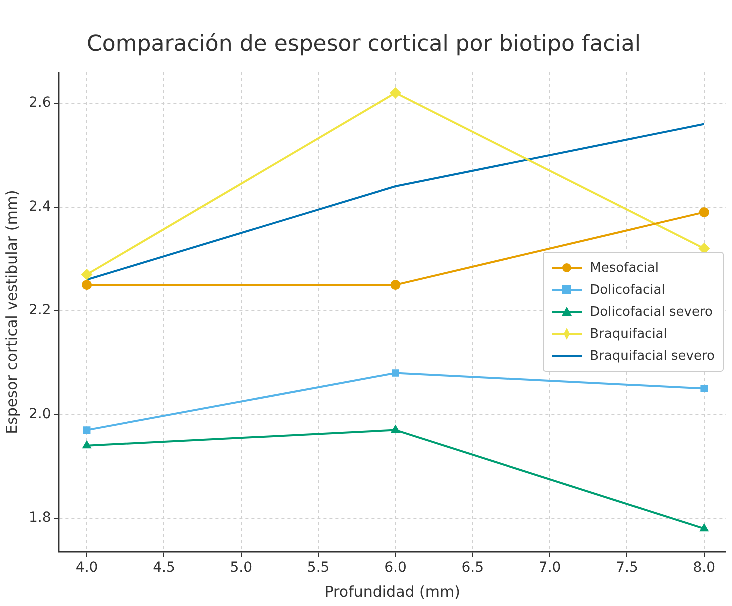 The width and height of the screenshot is (732, 606). I want to click on x-tick-label: 4.0, so click(87, 568).